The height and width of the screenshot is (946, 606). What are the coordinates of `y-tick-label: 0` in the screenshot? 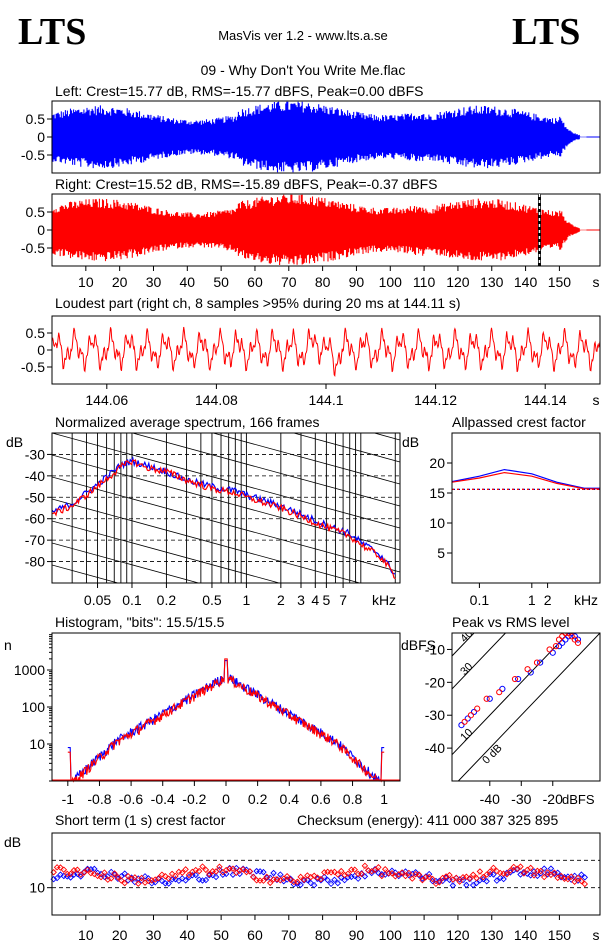 It's located at (41, 137).